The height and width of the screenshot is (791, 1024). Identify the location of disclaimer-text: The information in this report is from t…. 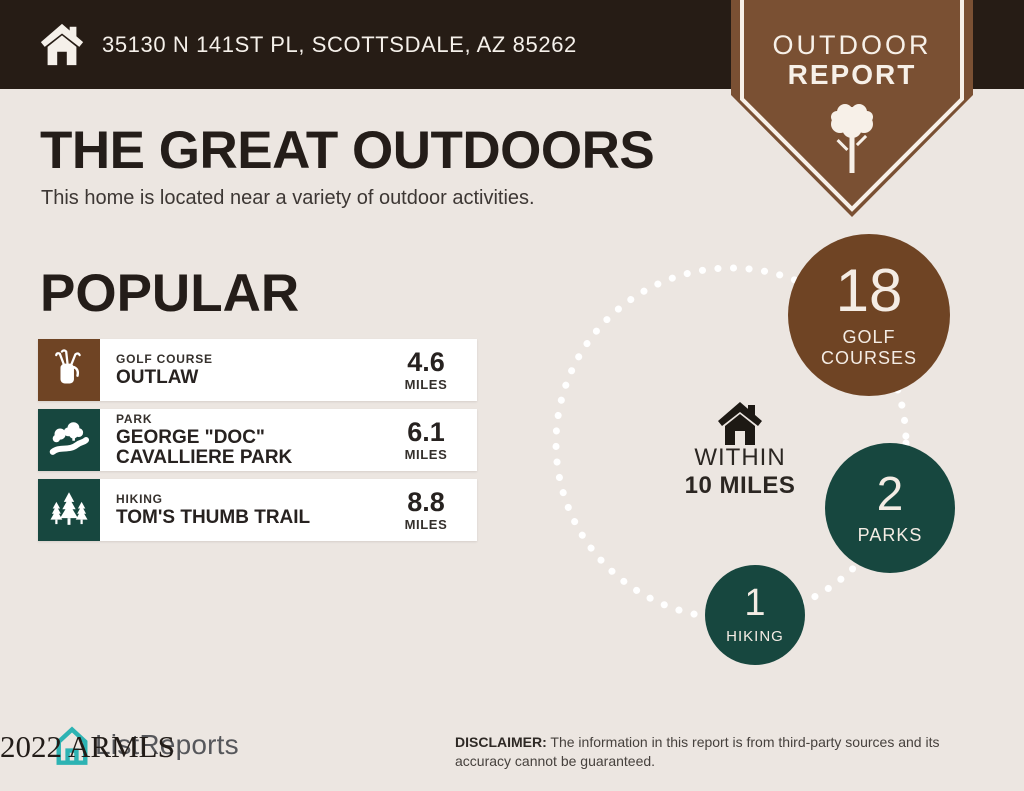
(697, 751).